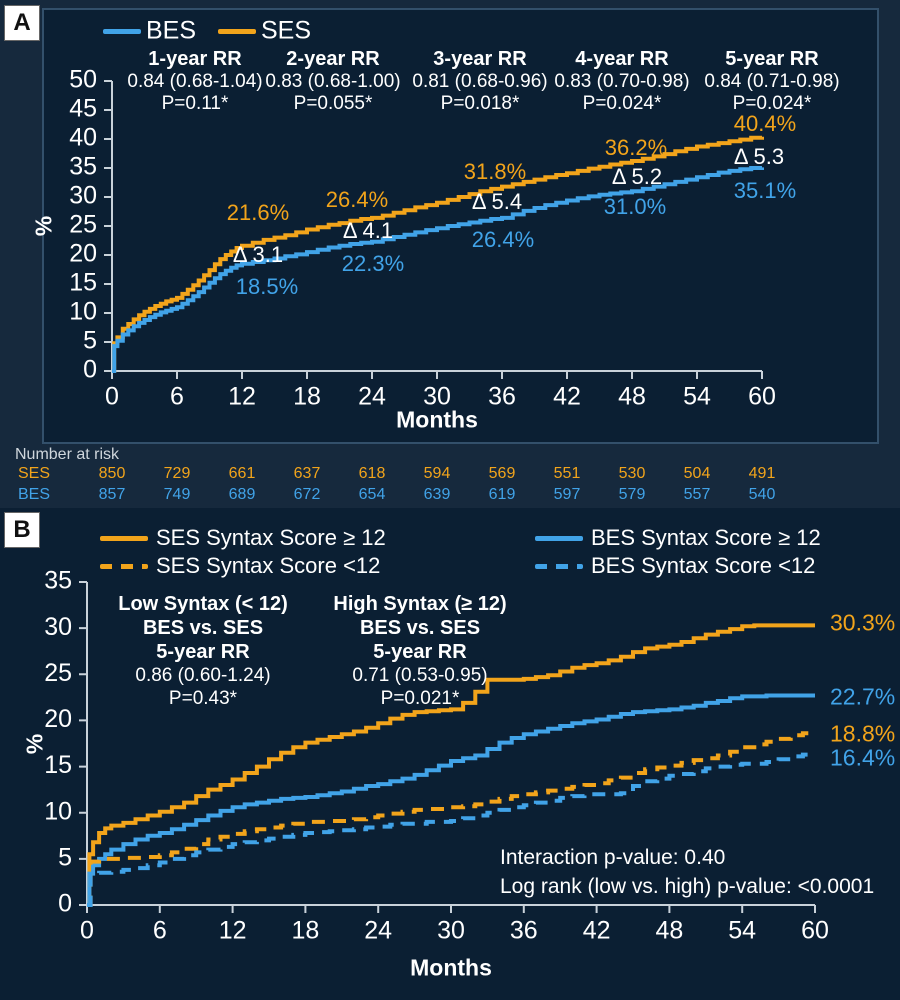 This screenshot has height=1000, width=900. I want to click on svg-text: 35, so click(83, 167).